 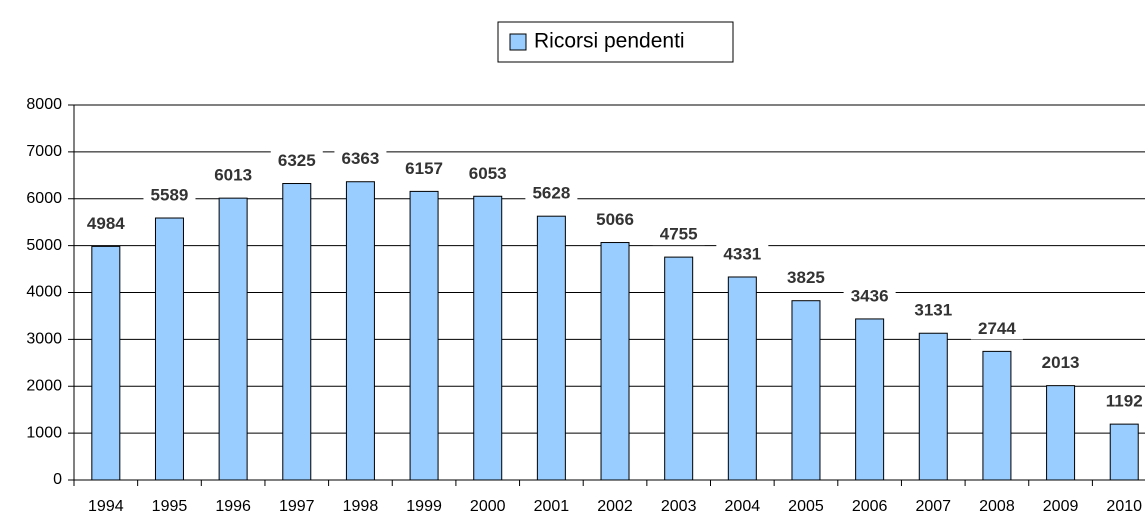 I want to click on value-label: 6325, so click(x=297, y=160).